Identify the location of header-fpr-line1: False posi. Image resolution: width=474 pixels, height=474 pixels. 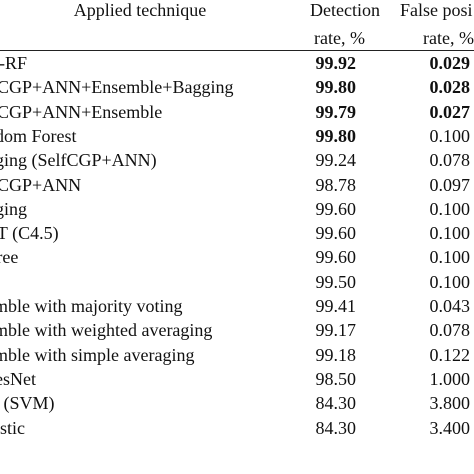
(436, 10).